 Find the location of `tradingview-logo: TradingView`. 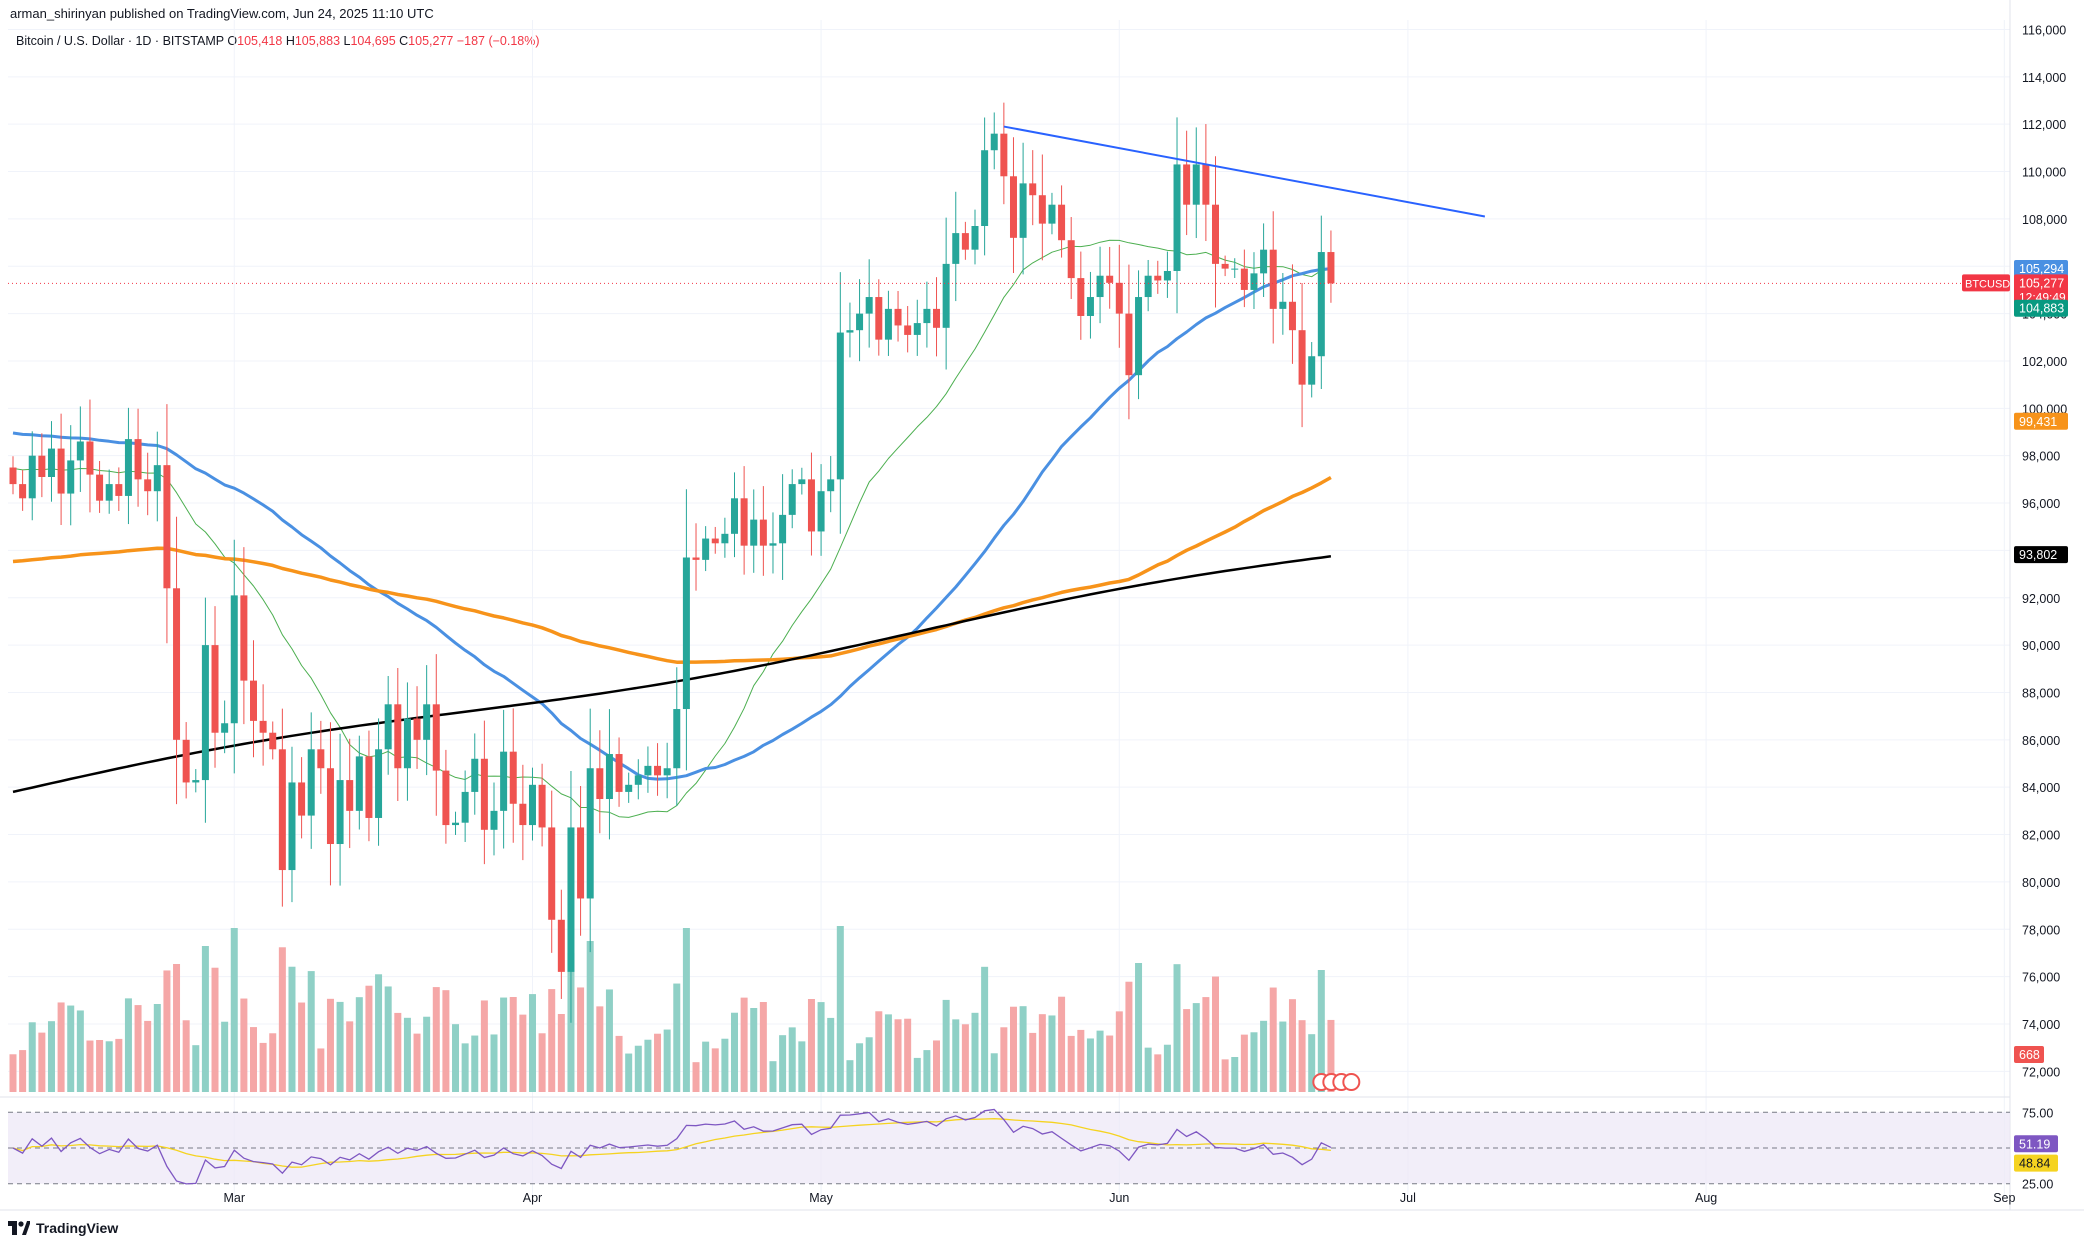

tradingview-logo: TradingView is located at coordinates (63, 1228).